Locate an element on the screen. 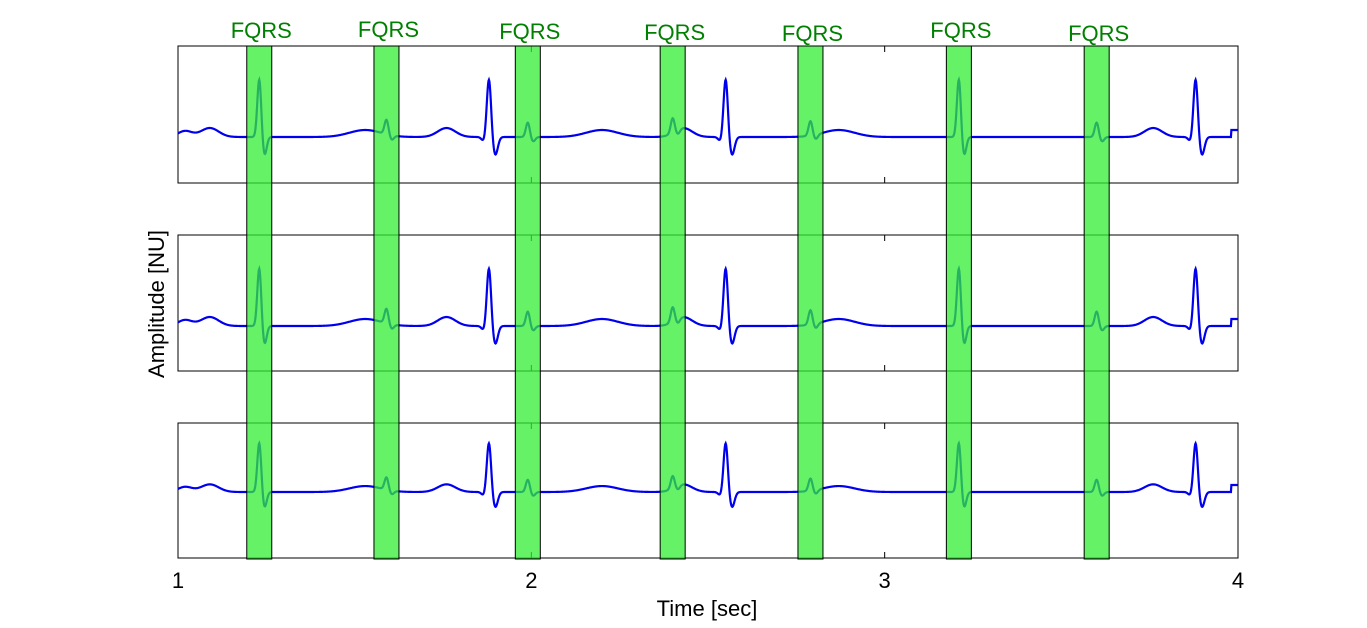  x-tick-label: 1 is located at coordinates (178, 580).